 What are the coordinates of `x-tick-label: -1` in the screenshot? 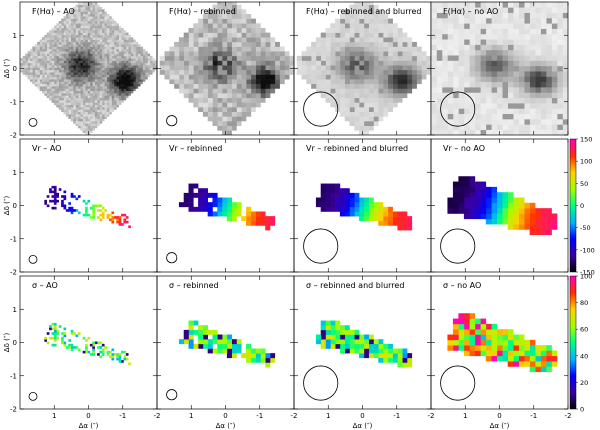 It's located at (396, 416).